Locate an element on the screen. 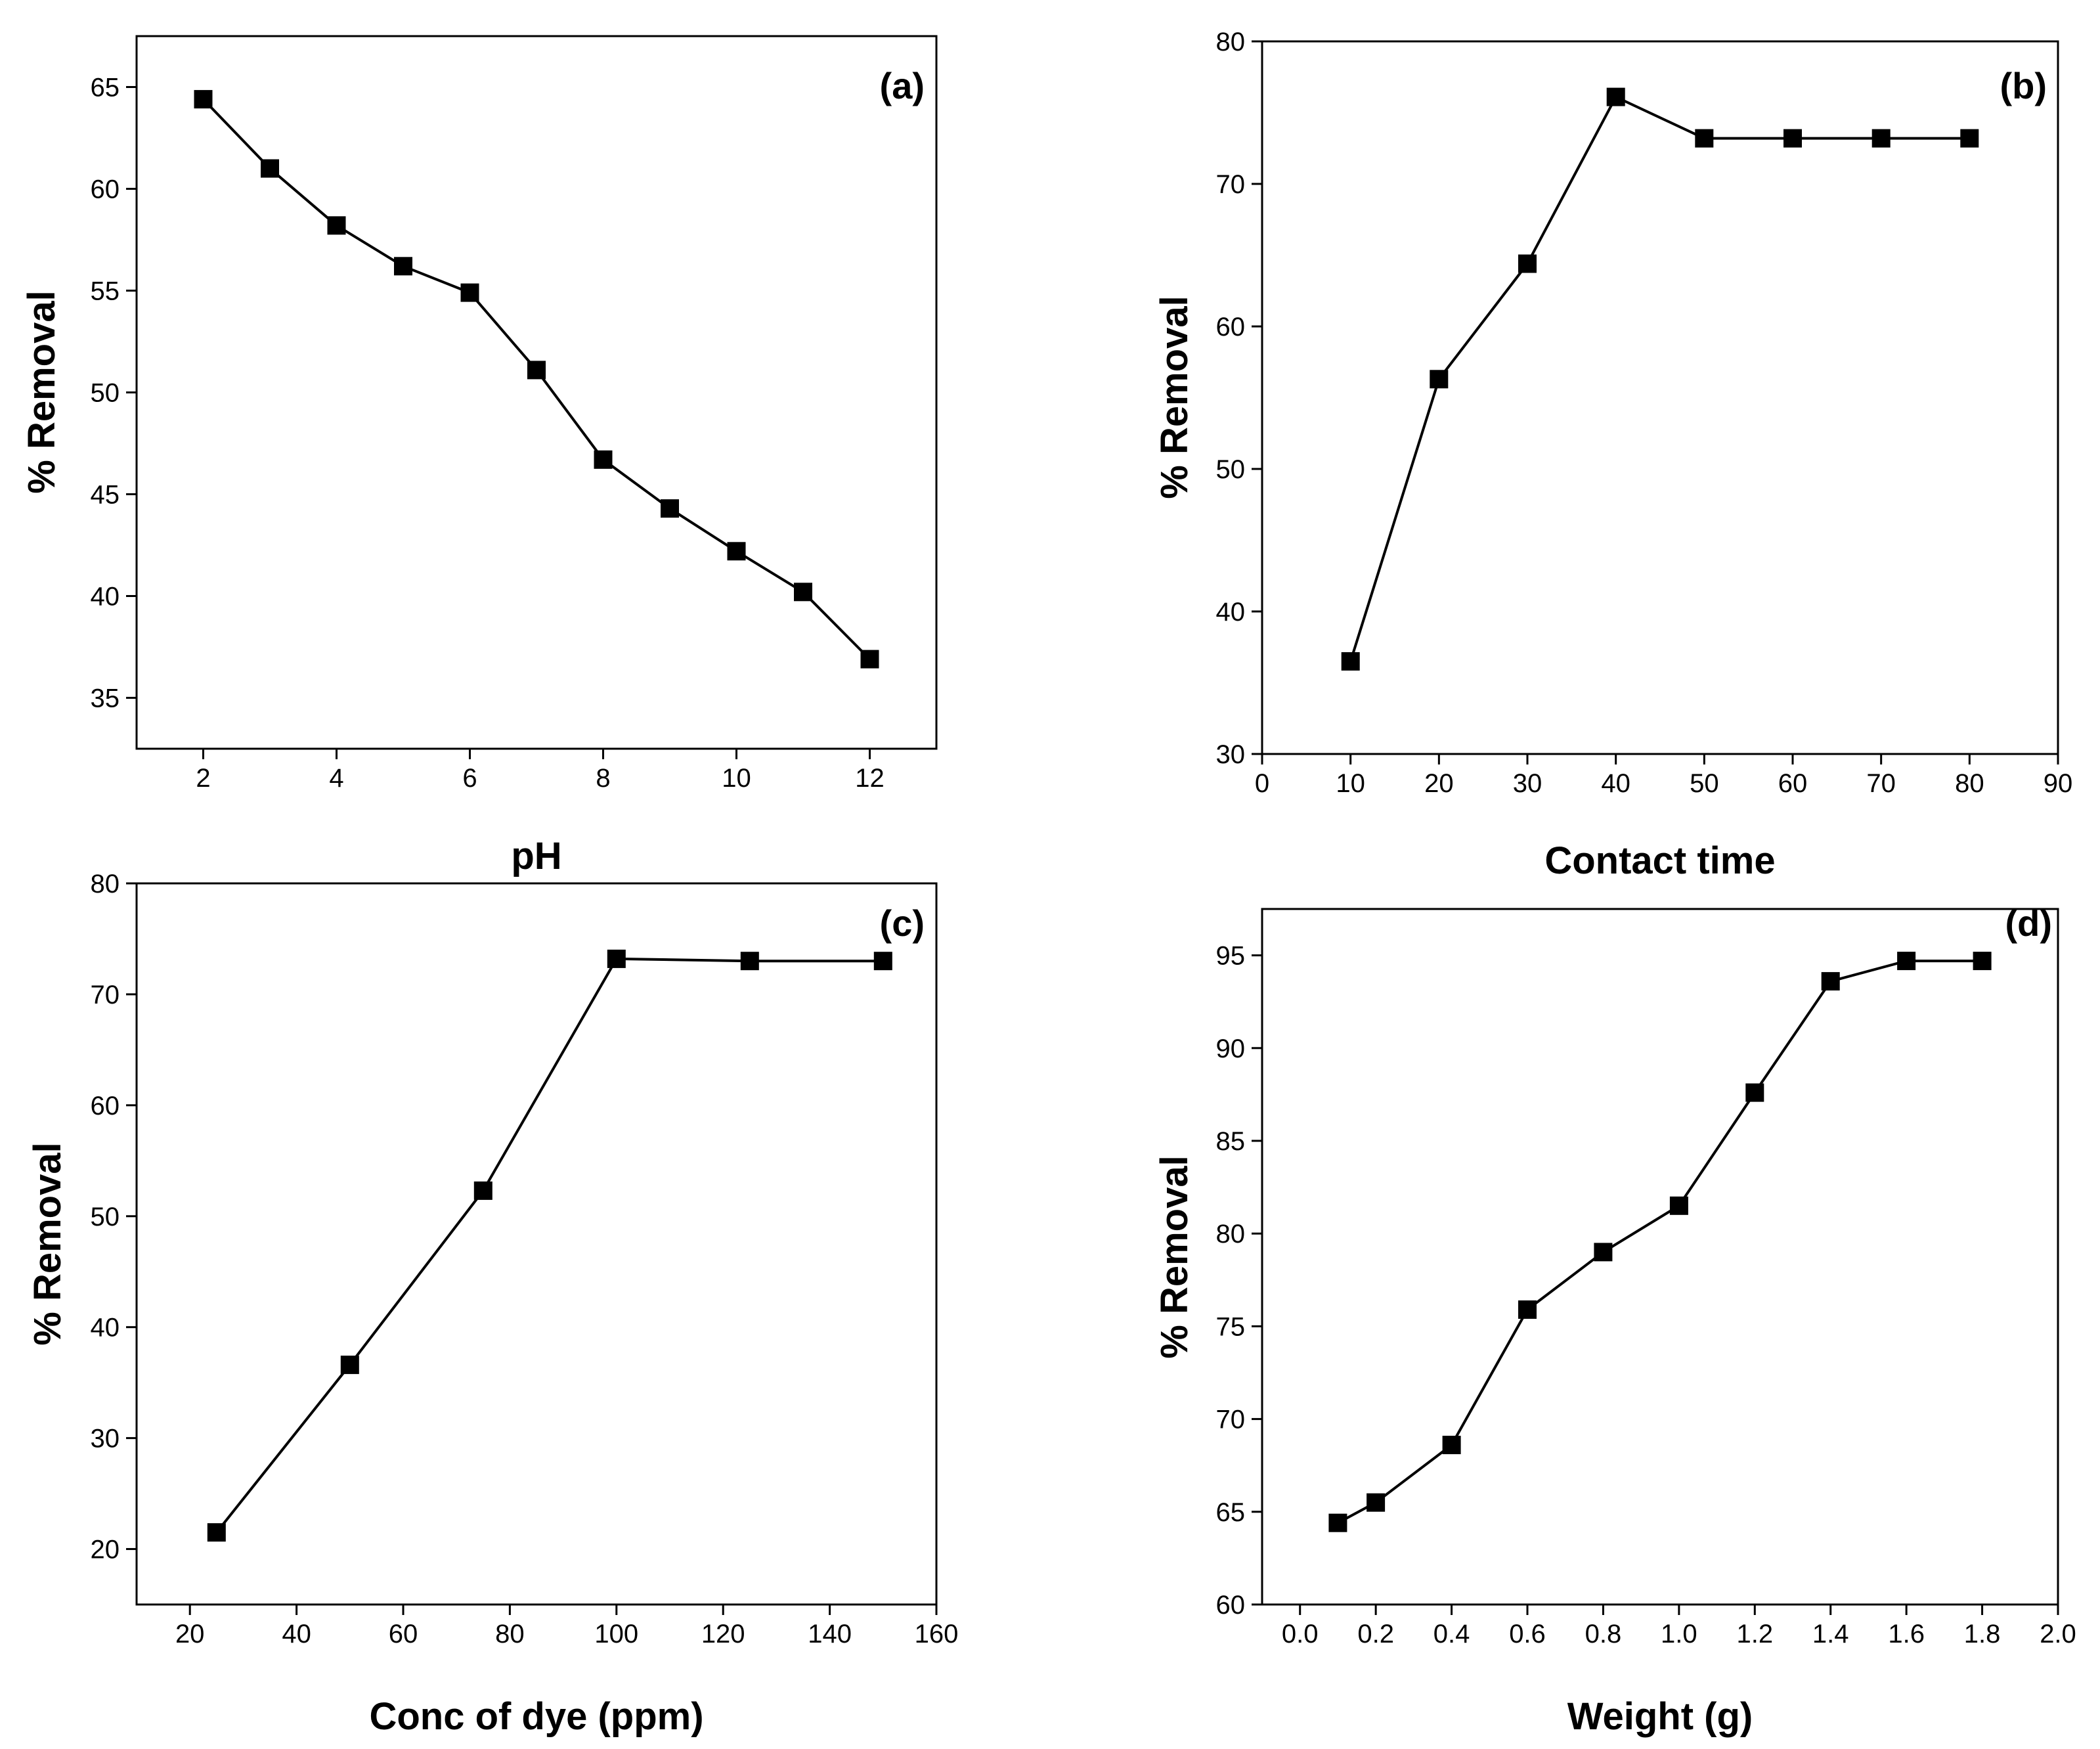 The width and height of the screenshot is (2100, 1749). panel-d-markers is located at coordinates (1660, 1242).